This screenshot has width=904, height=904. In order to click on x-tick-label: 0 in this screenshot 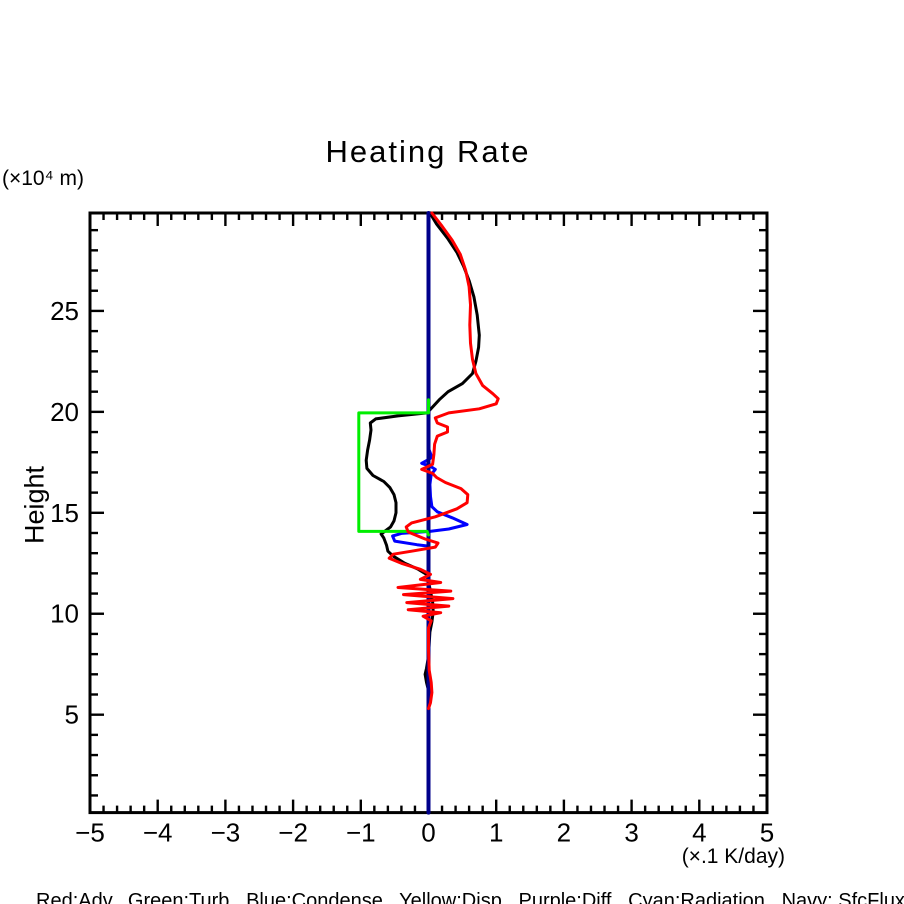, I will do `click(428, 833)`.